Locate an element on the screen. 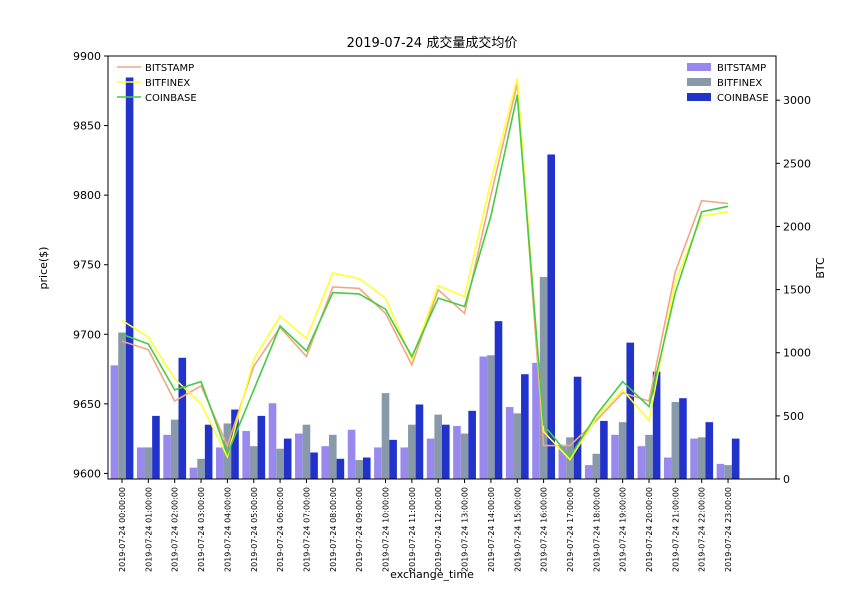  y-left-tick-label: 9850 is located at coordinates (87, 126).